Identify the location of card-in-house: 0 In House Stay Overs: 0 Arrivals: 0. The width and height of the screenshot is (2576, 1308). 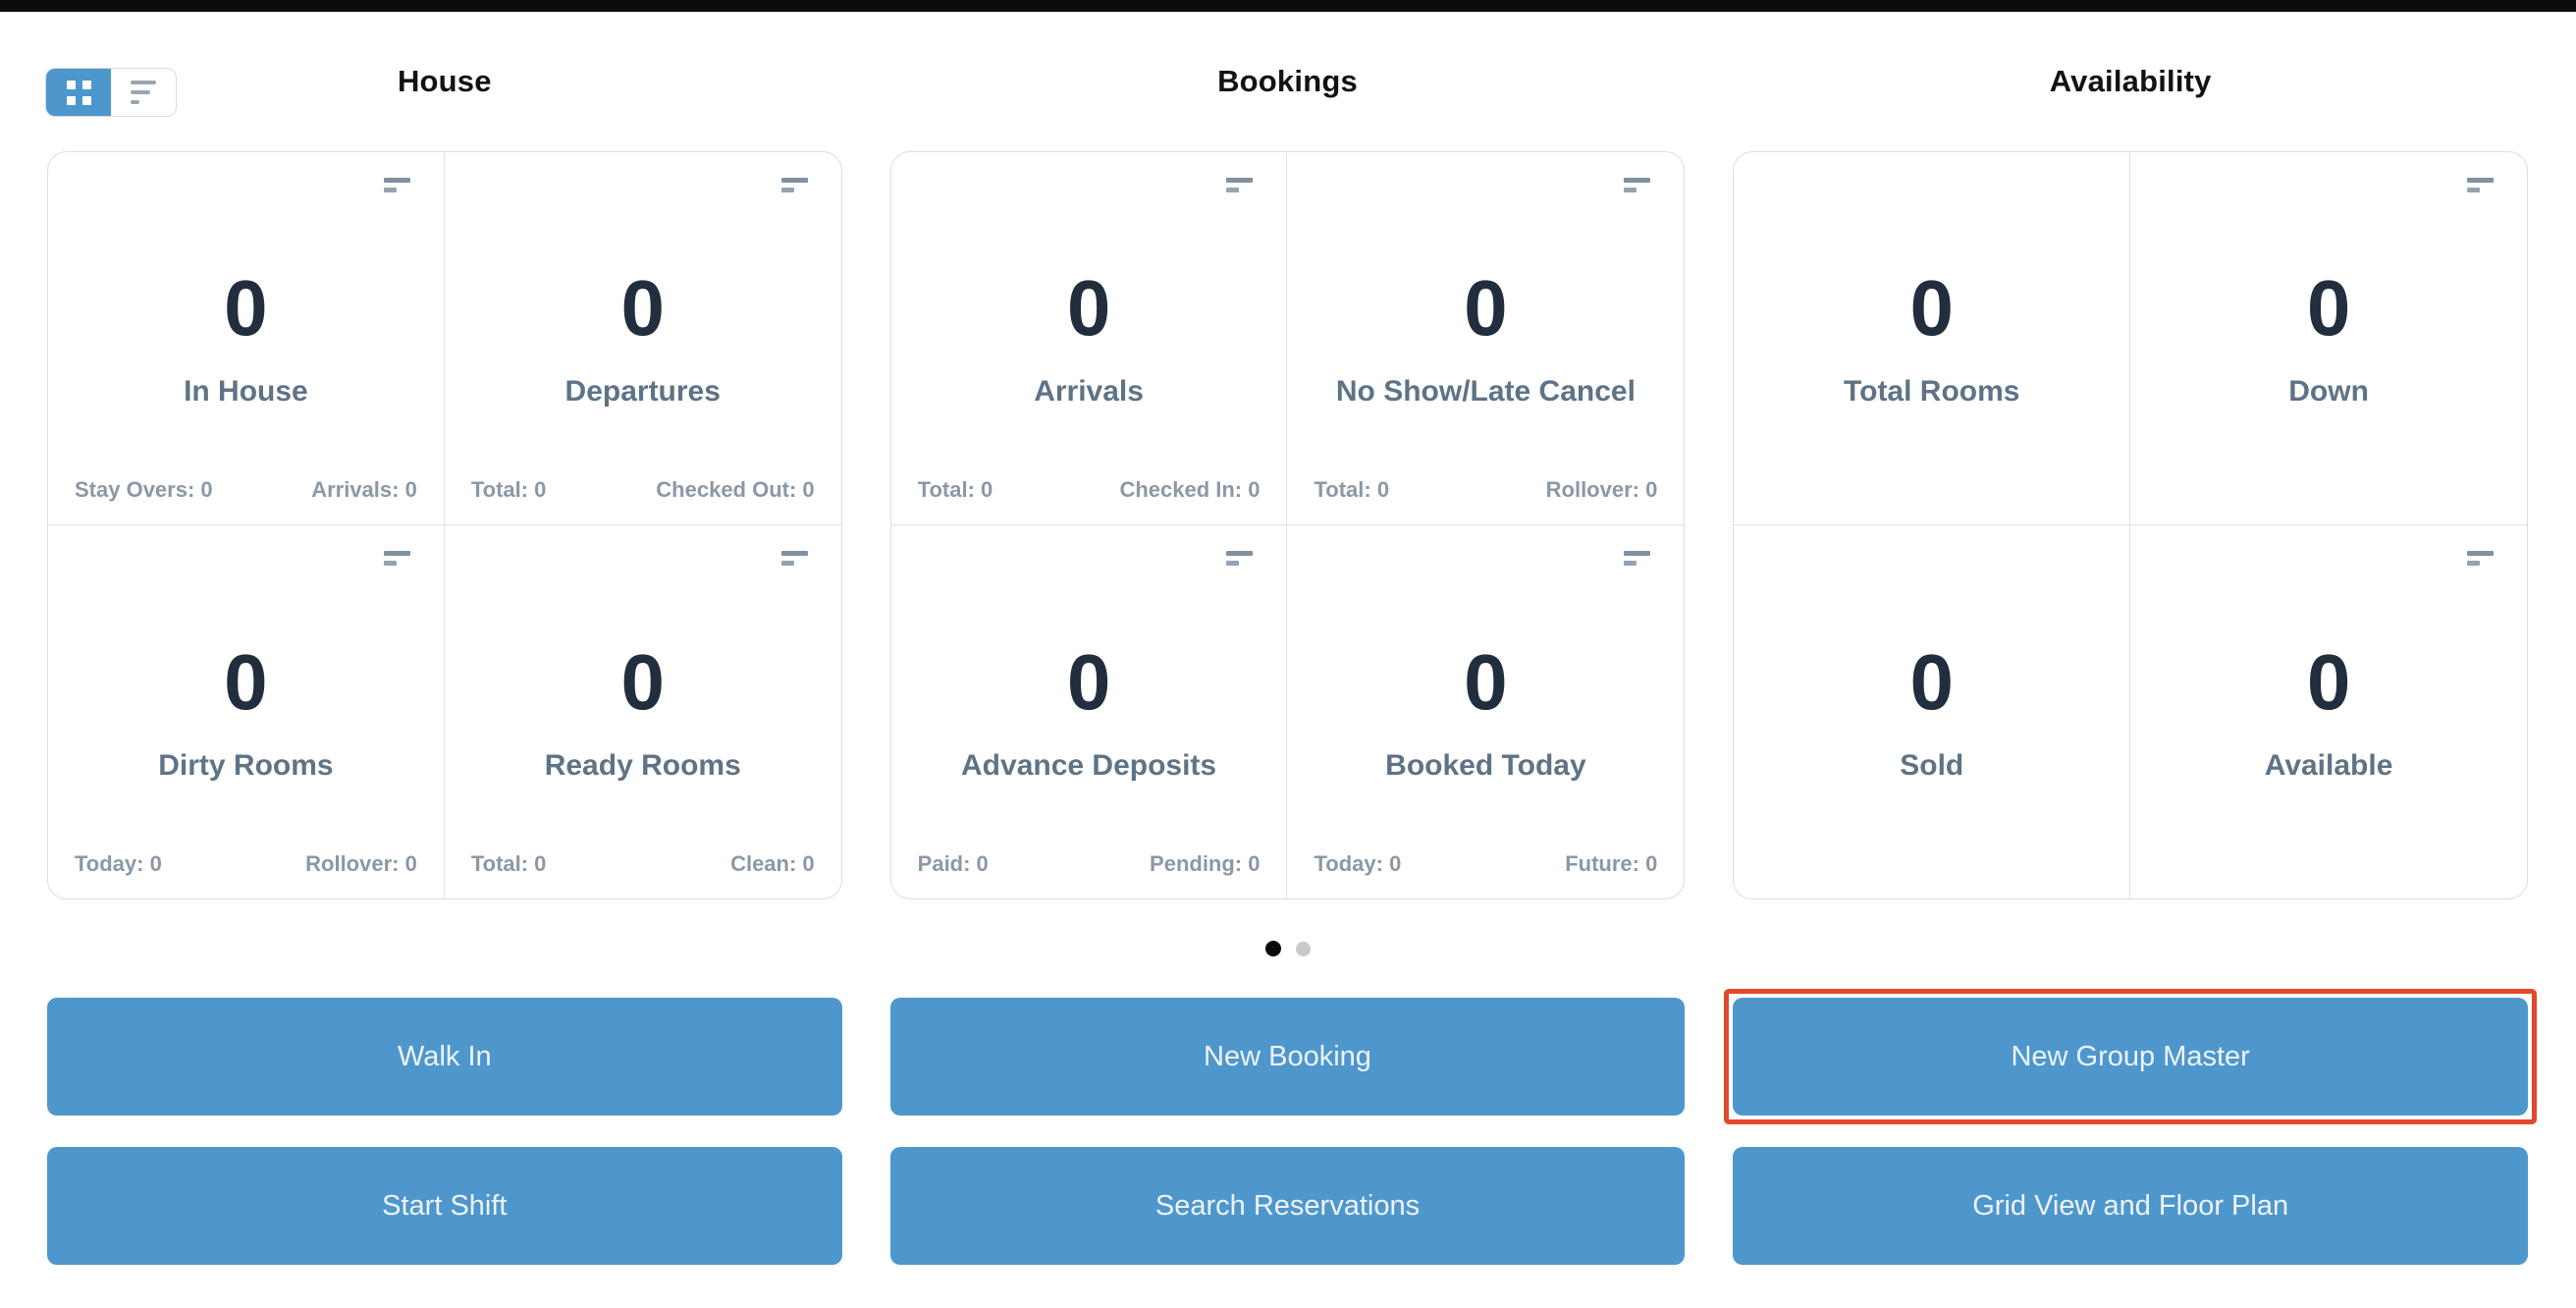
(246, 338).